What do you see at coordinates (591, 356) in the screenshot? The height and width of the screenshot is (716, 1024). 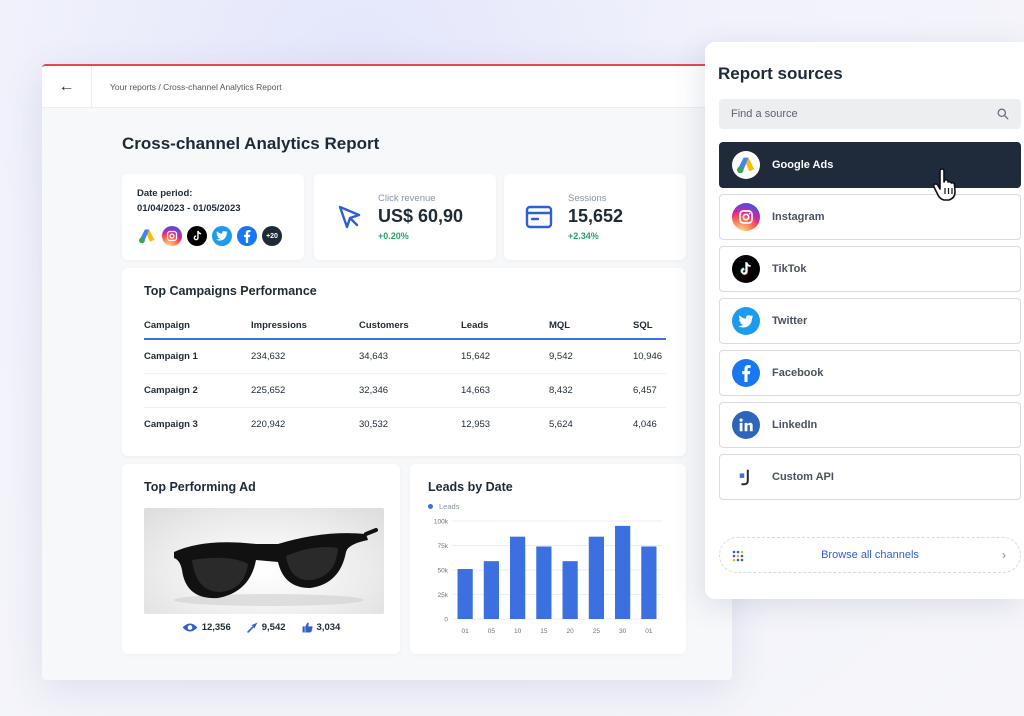 I see `table-cell: 9,542` at bounding box center [591, 356].